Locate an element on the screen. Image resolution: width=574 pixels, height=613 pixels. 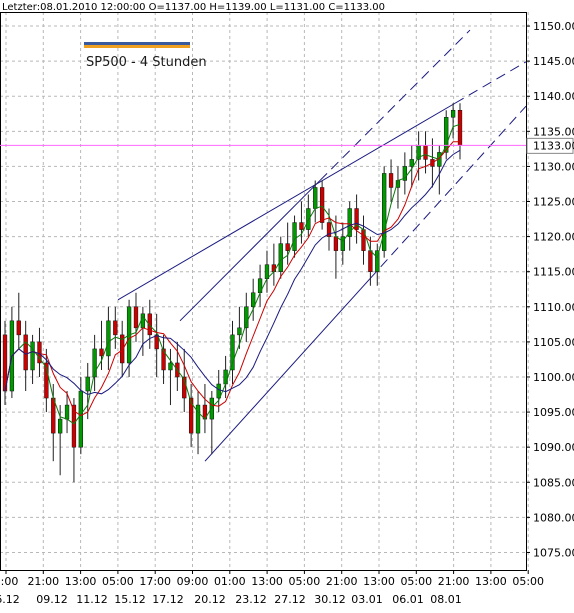
y-tick-label: 1140.00 is located at coordinates (553, 96).